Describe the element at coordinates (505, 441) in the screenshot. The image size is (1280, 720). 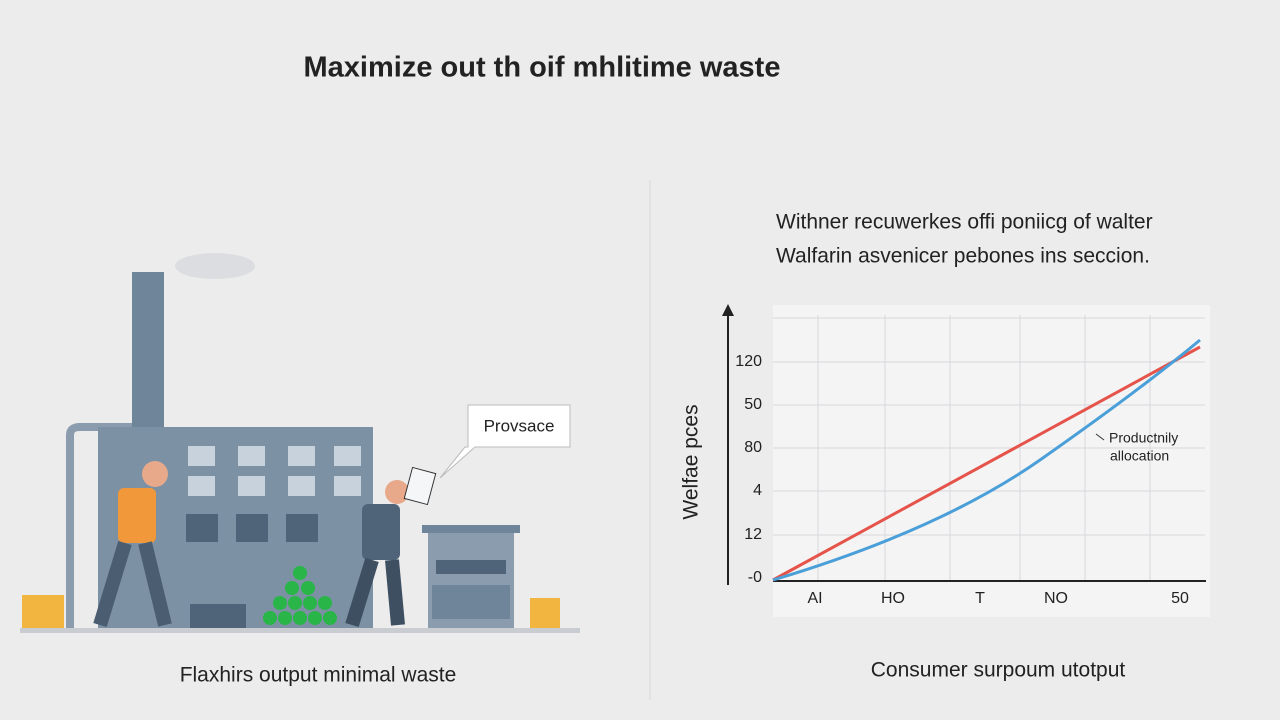
I see `speech-bubble` at that location.